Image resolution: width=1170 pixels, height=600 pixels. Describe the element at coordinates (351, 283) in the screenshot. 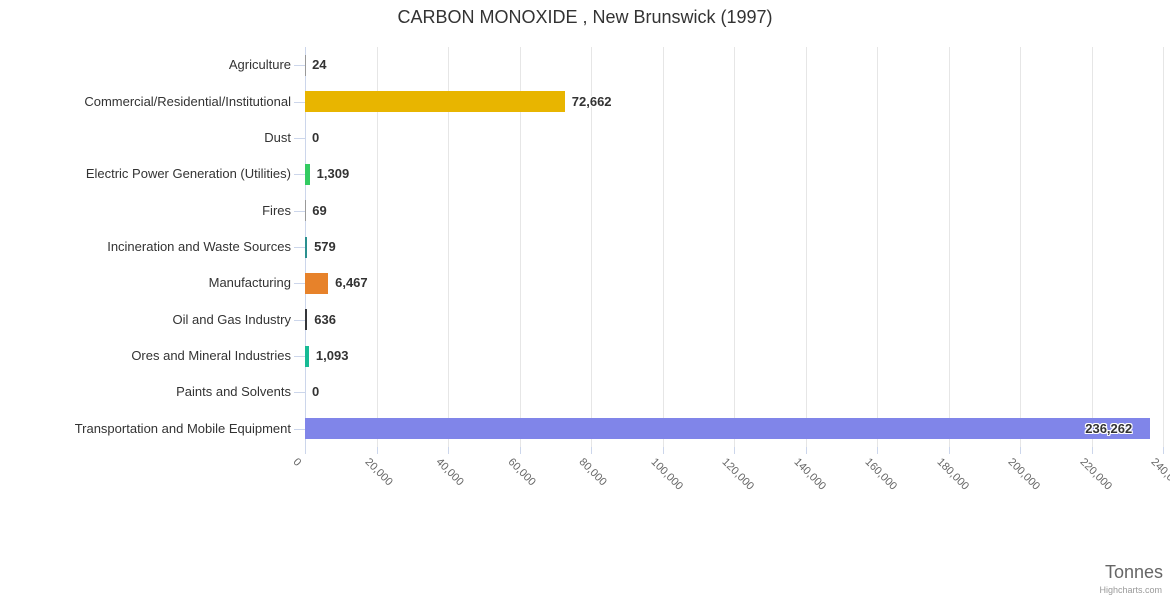

I see `value-label: 6,467` at that location.